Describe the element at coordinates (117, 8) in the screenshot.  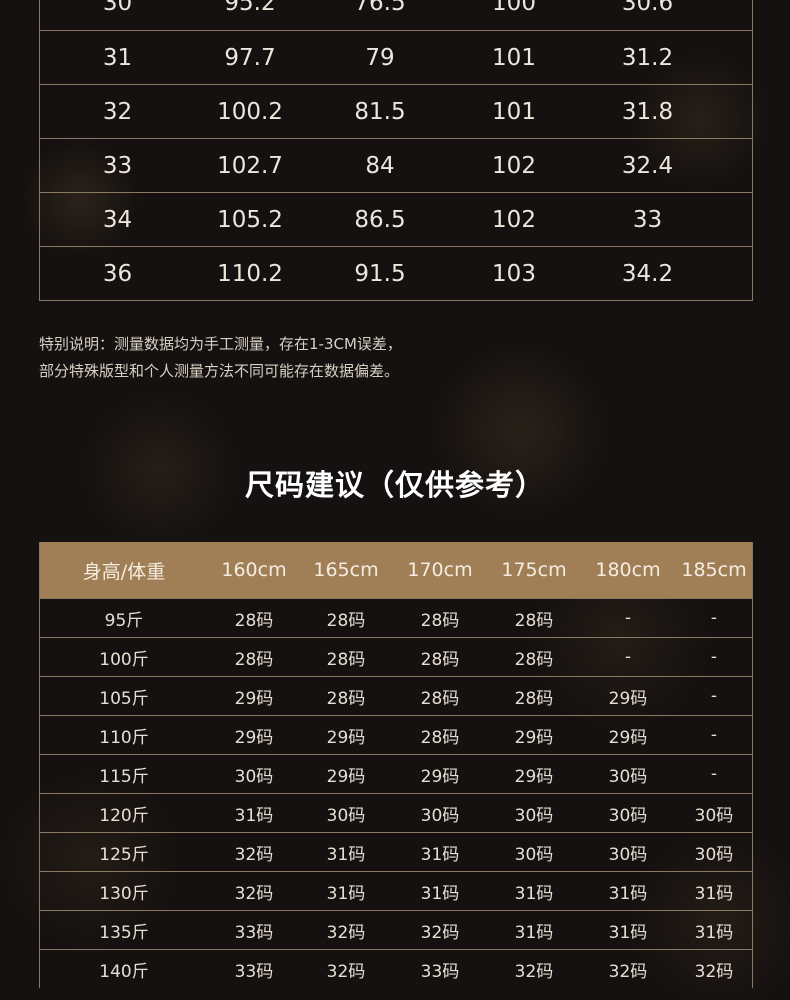
I see `size-cell: 30` at that location.